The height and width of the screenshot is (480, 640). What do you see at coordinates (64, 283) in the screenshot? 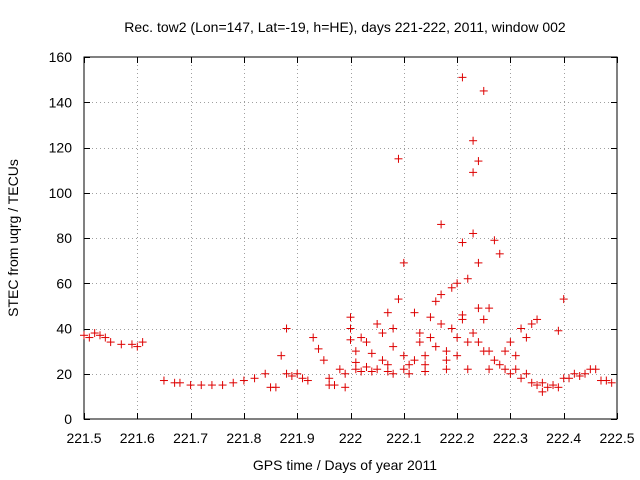
I see `y-tick-label: 60` at bounding box center [64, 283].